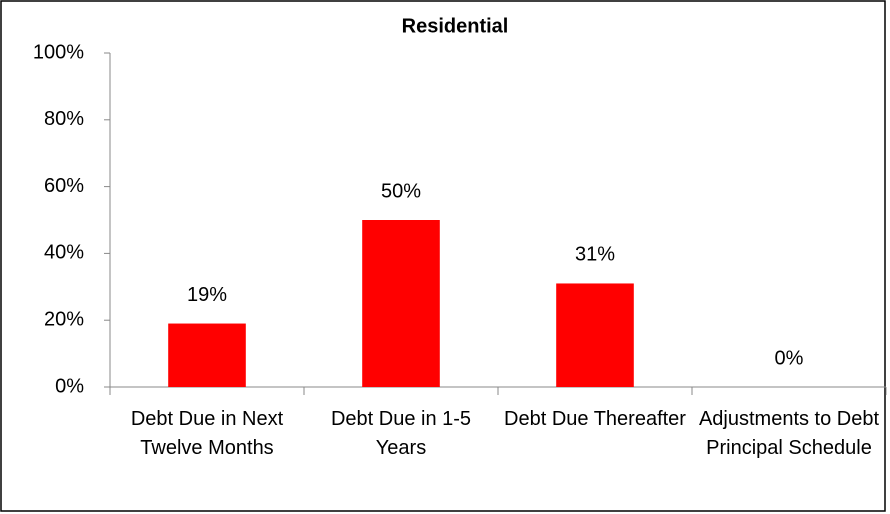 The width and height of the screenshot is (890, 514). What do you see at coordinates (789, 433) in the screenshot?
I see `x-tick-label: Adjustments to Debt Principal Schedule` at bounding box center [789, 433].